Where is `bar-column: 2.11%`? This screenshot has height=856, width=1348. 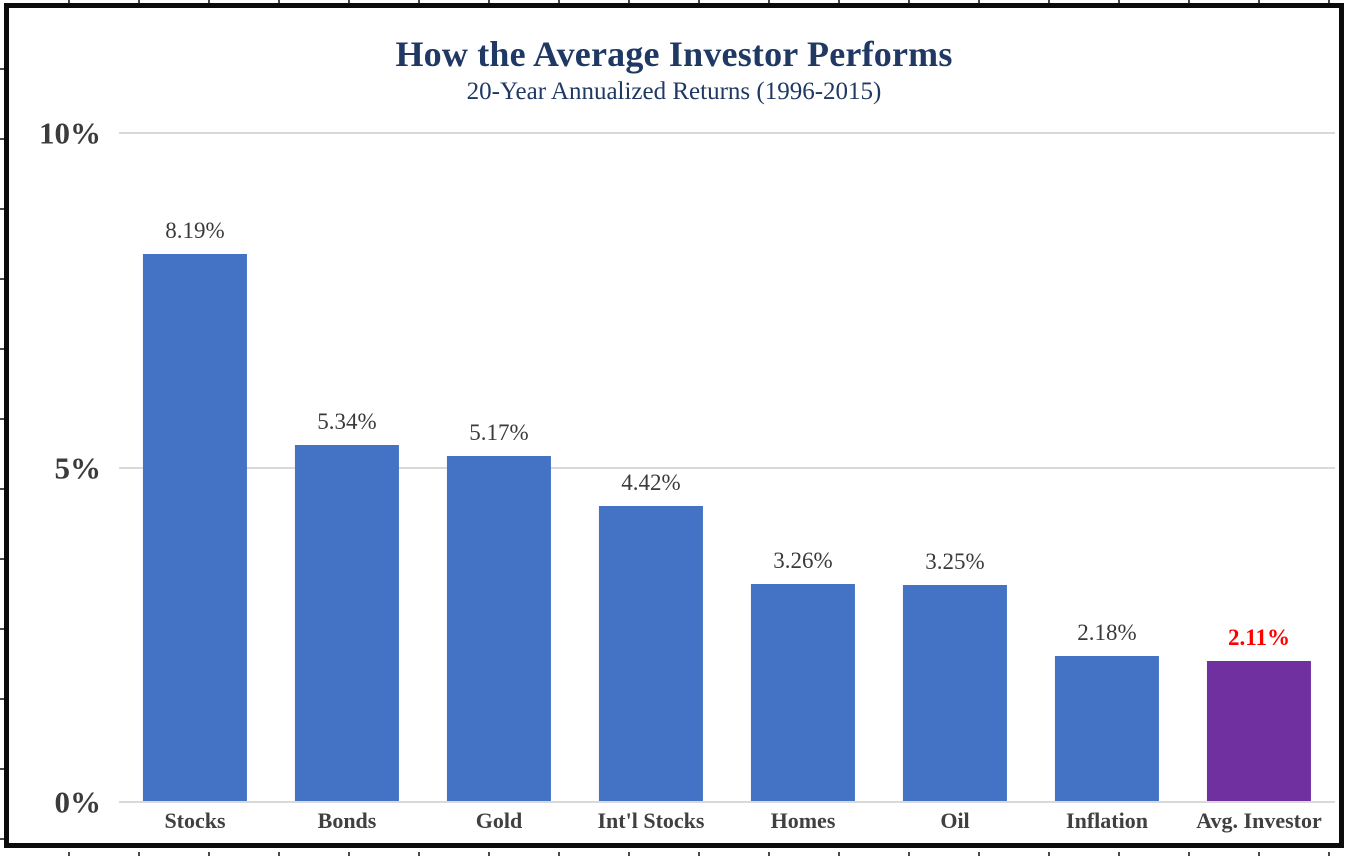
bar-column: 2.11% is located at coordinates (1259, 467).